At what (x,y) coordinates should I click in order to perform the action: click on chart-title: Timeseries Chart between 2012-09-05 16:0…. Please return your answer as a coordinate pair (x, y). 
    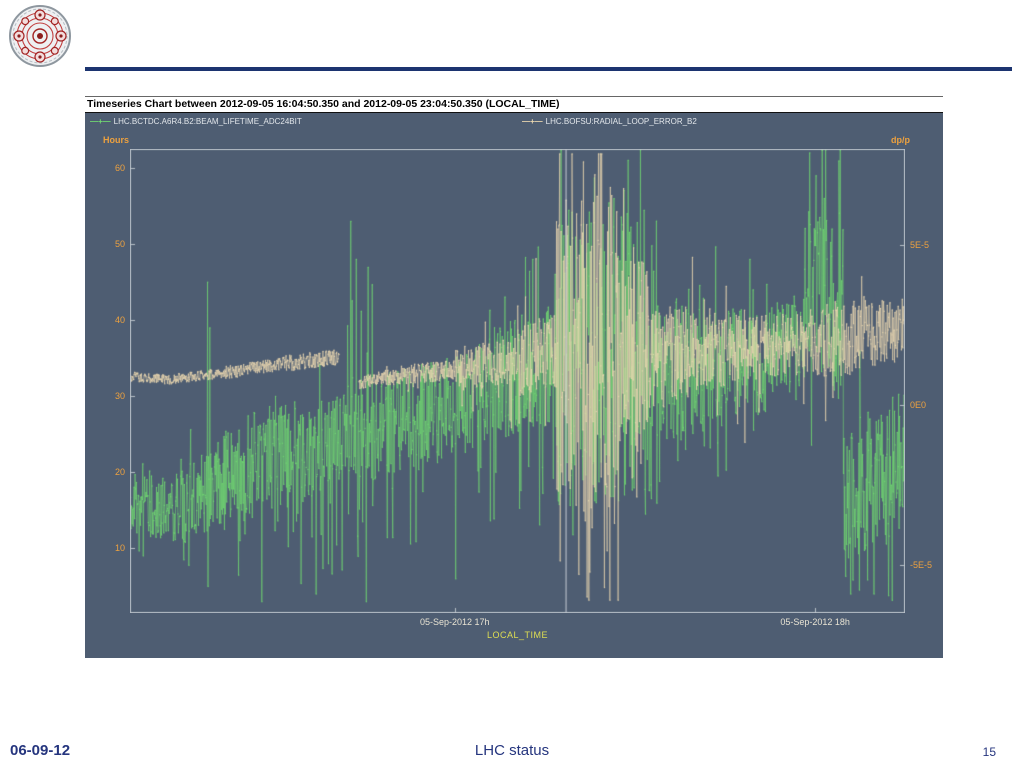
    Looking at the image, I should click on (514, 104).